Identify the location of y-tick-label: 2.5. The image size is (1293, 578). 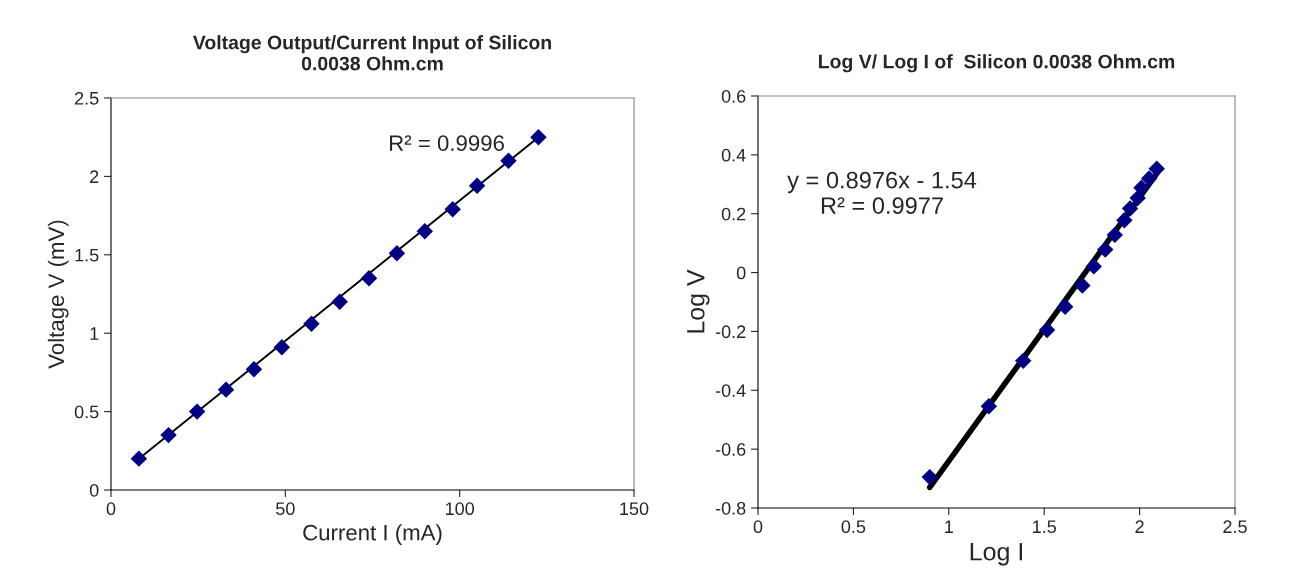
(87, 98).